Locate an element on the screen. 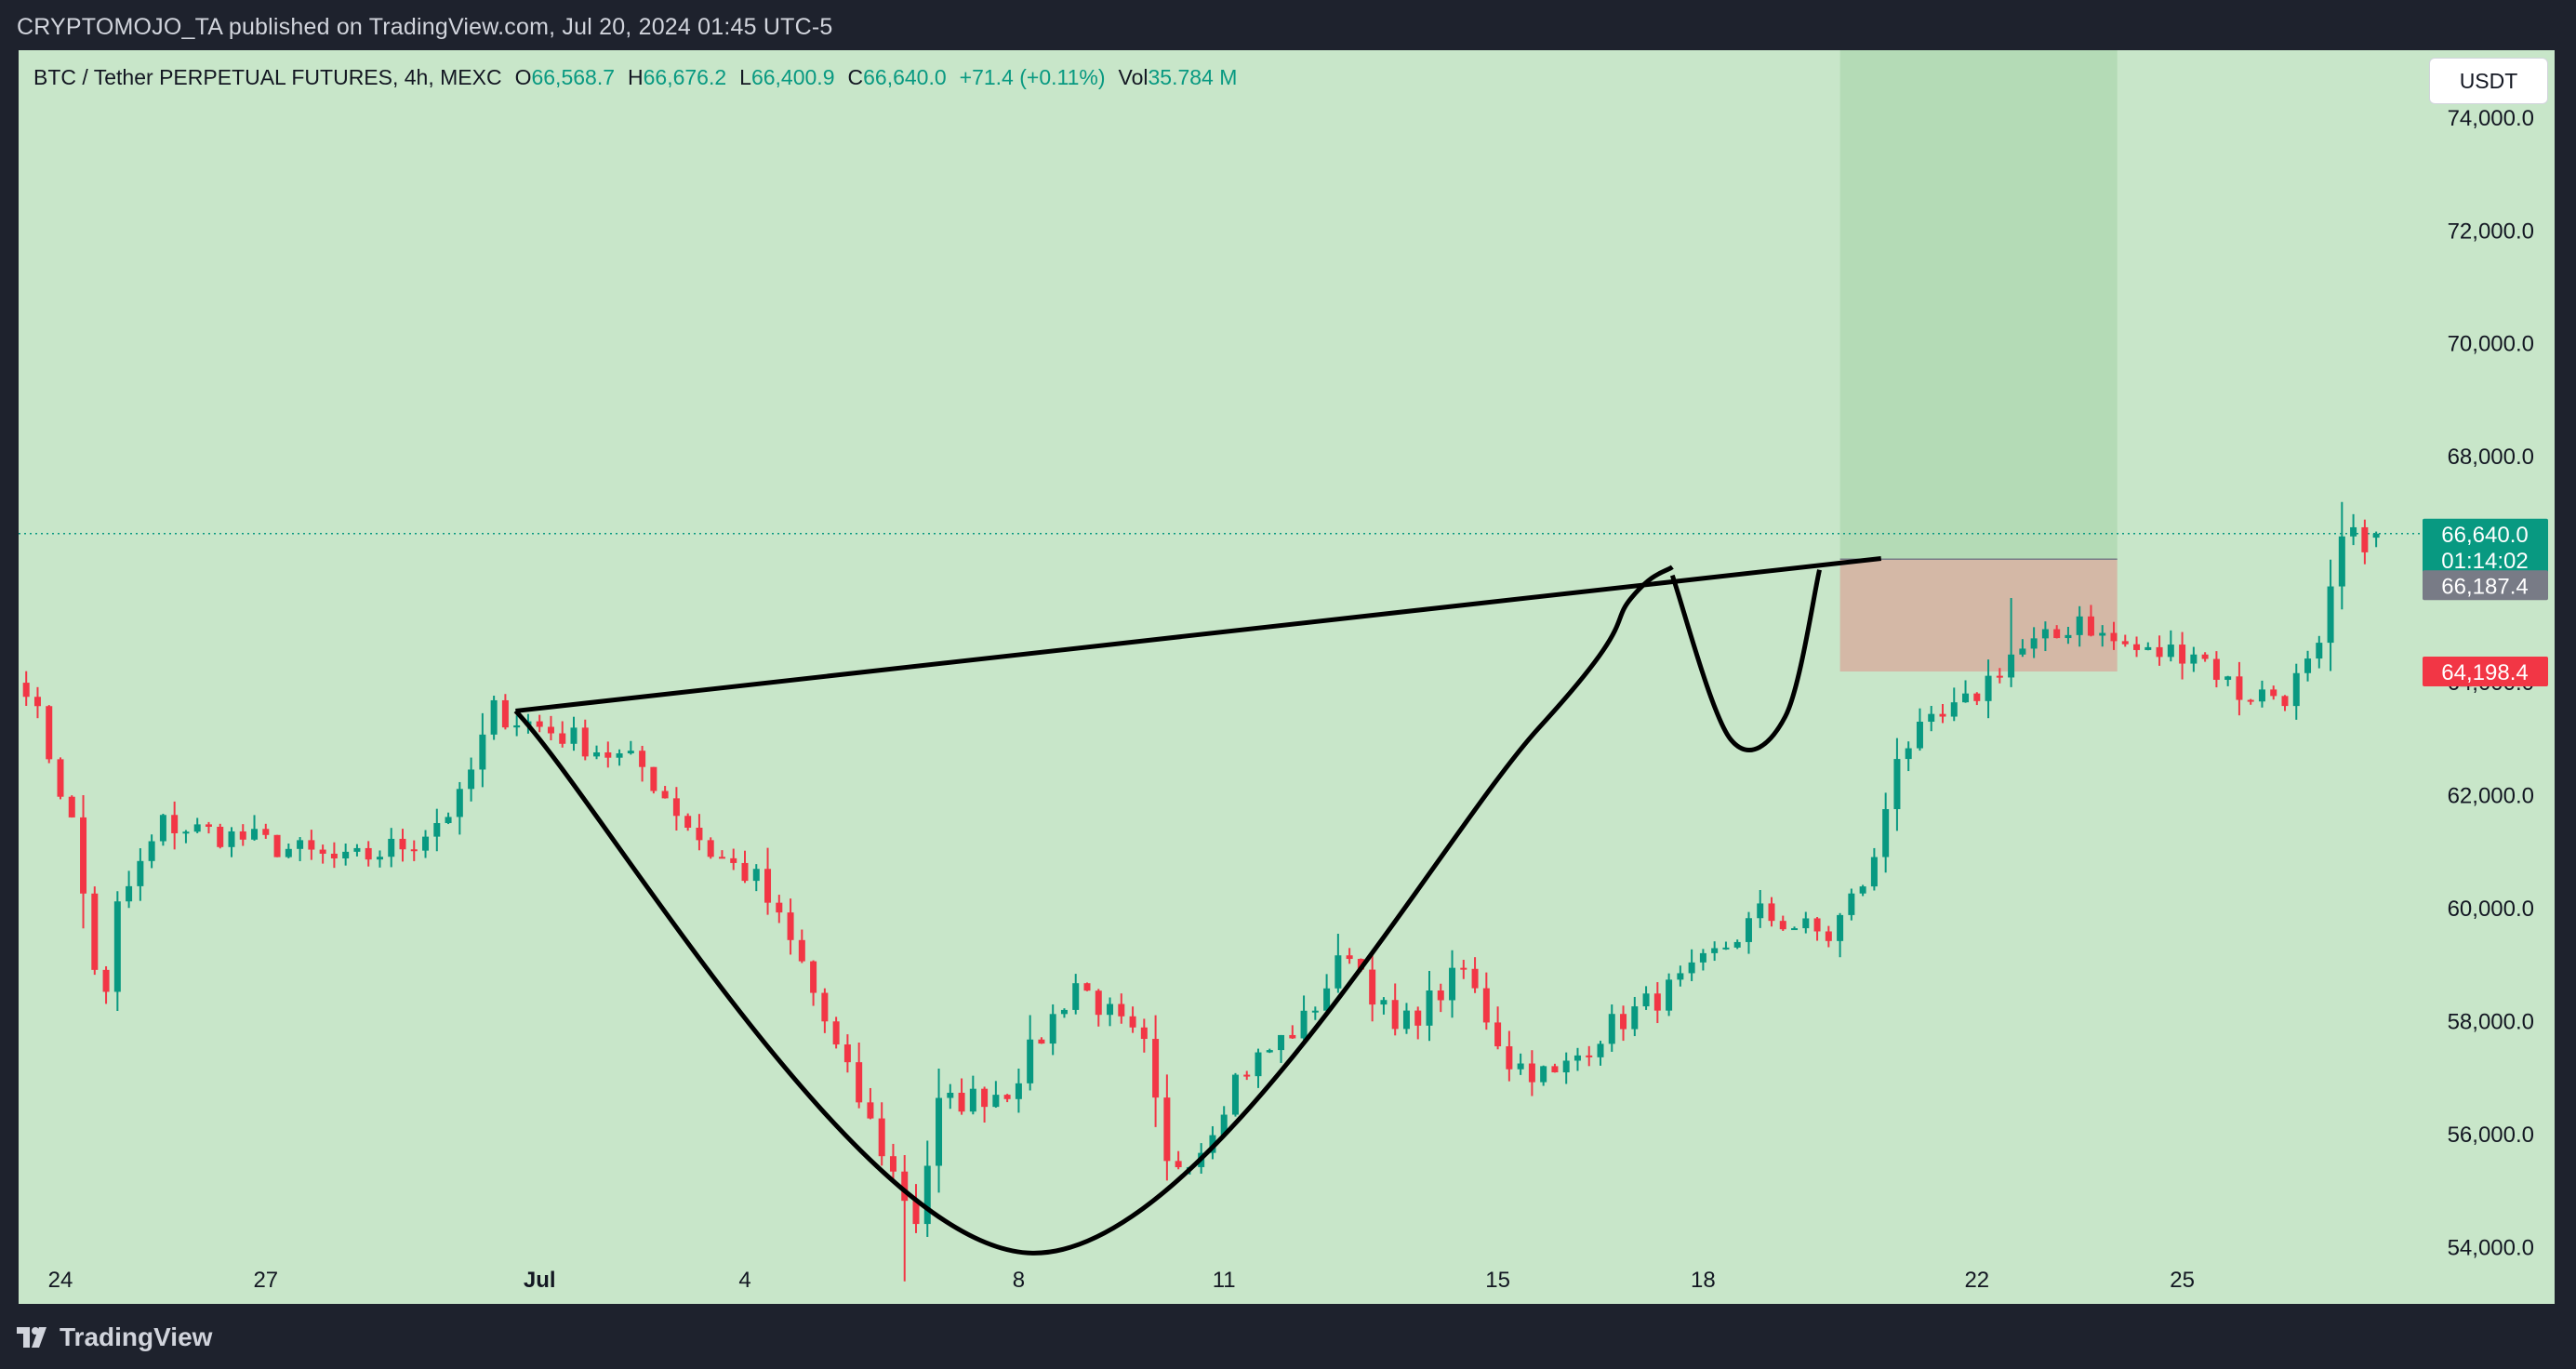  currency-selector: USDT is located at coordinates (2488, 81).